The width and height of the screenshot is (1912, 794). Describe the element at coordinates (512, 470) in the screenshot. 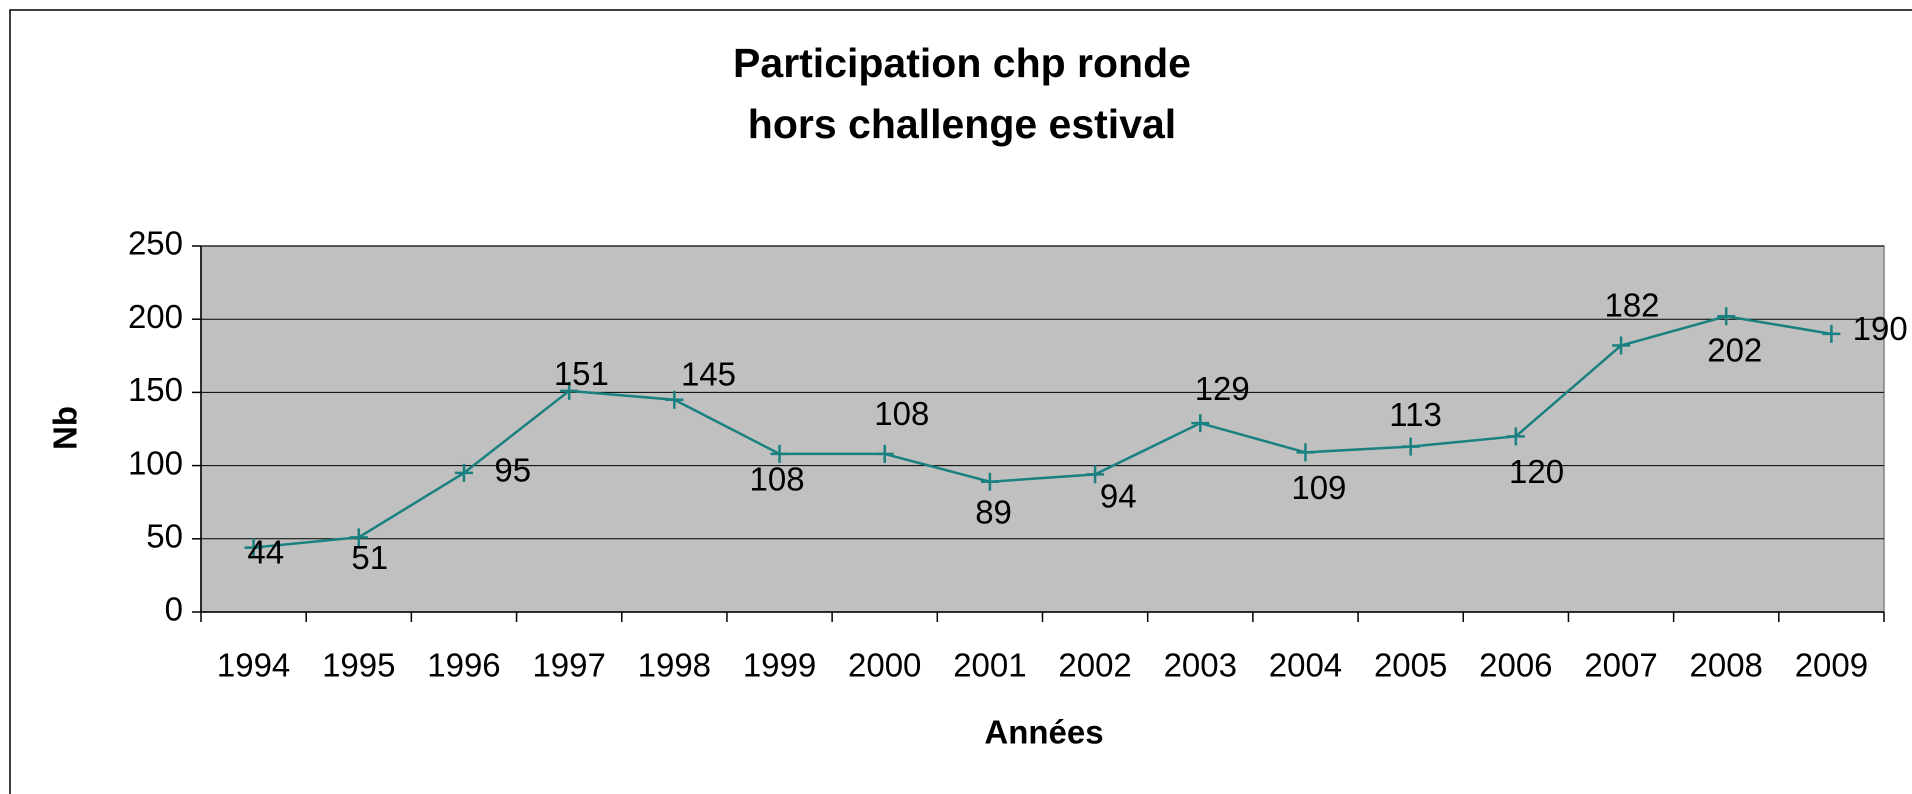

I see `data-label: 95` at that location.